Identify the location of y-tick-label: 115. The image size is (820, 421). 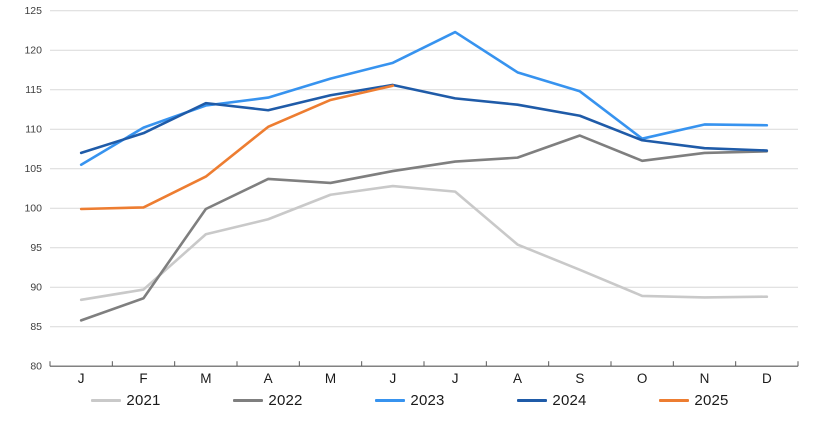
(33, 90).